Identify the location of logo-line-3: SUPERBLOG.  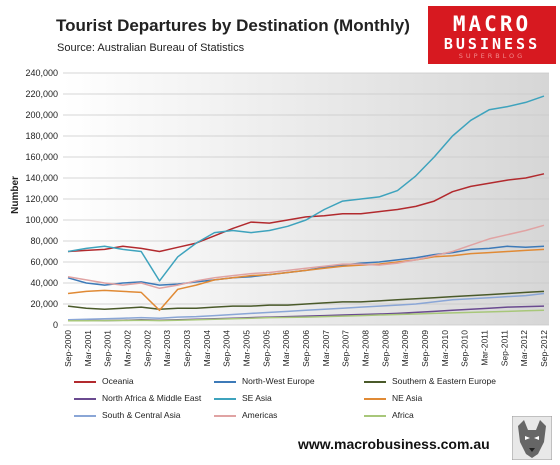
(492, 56).